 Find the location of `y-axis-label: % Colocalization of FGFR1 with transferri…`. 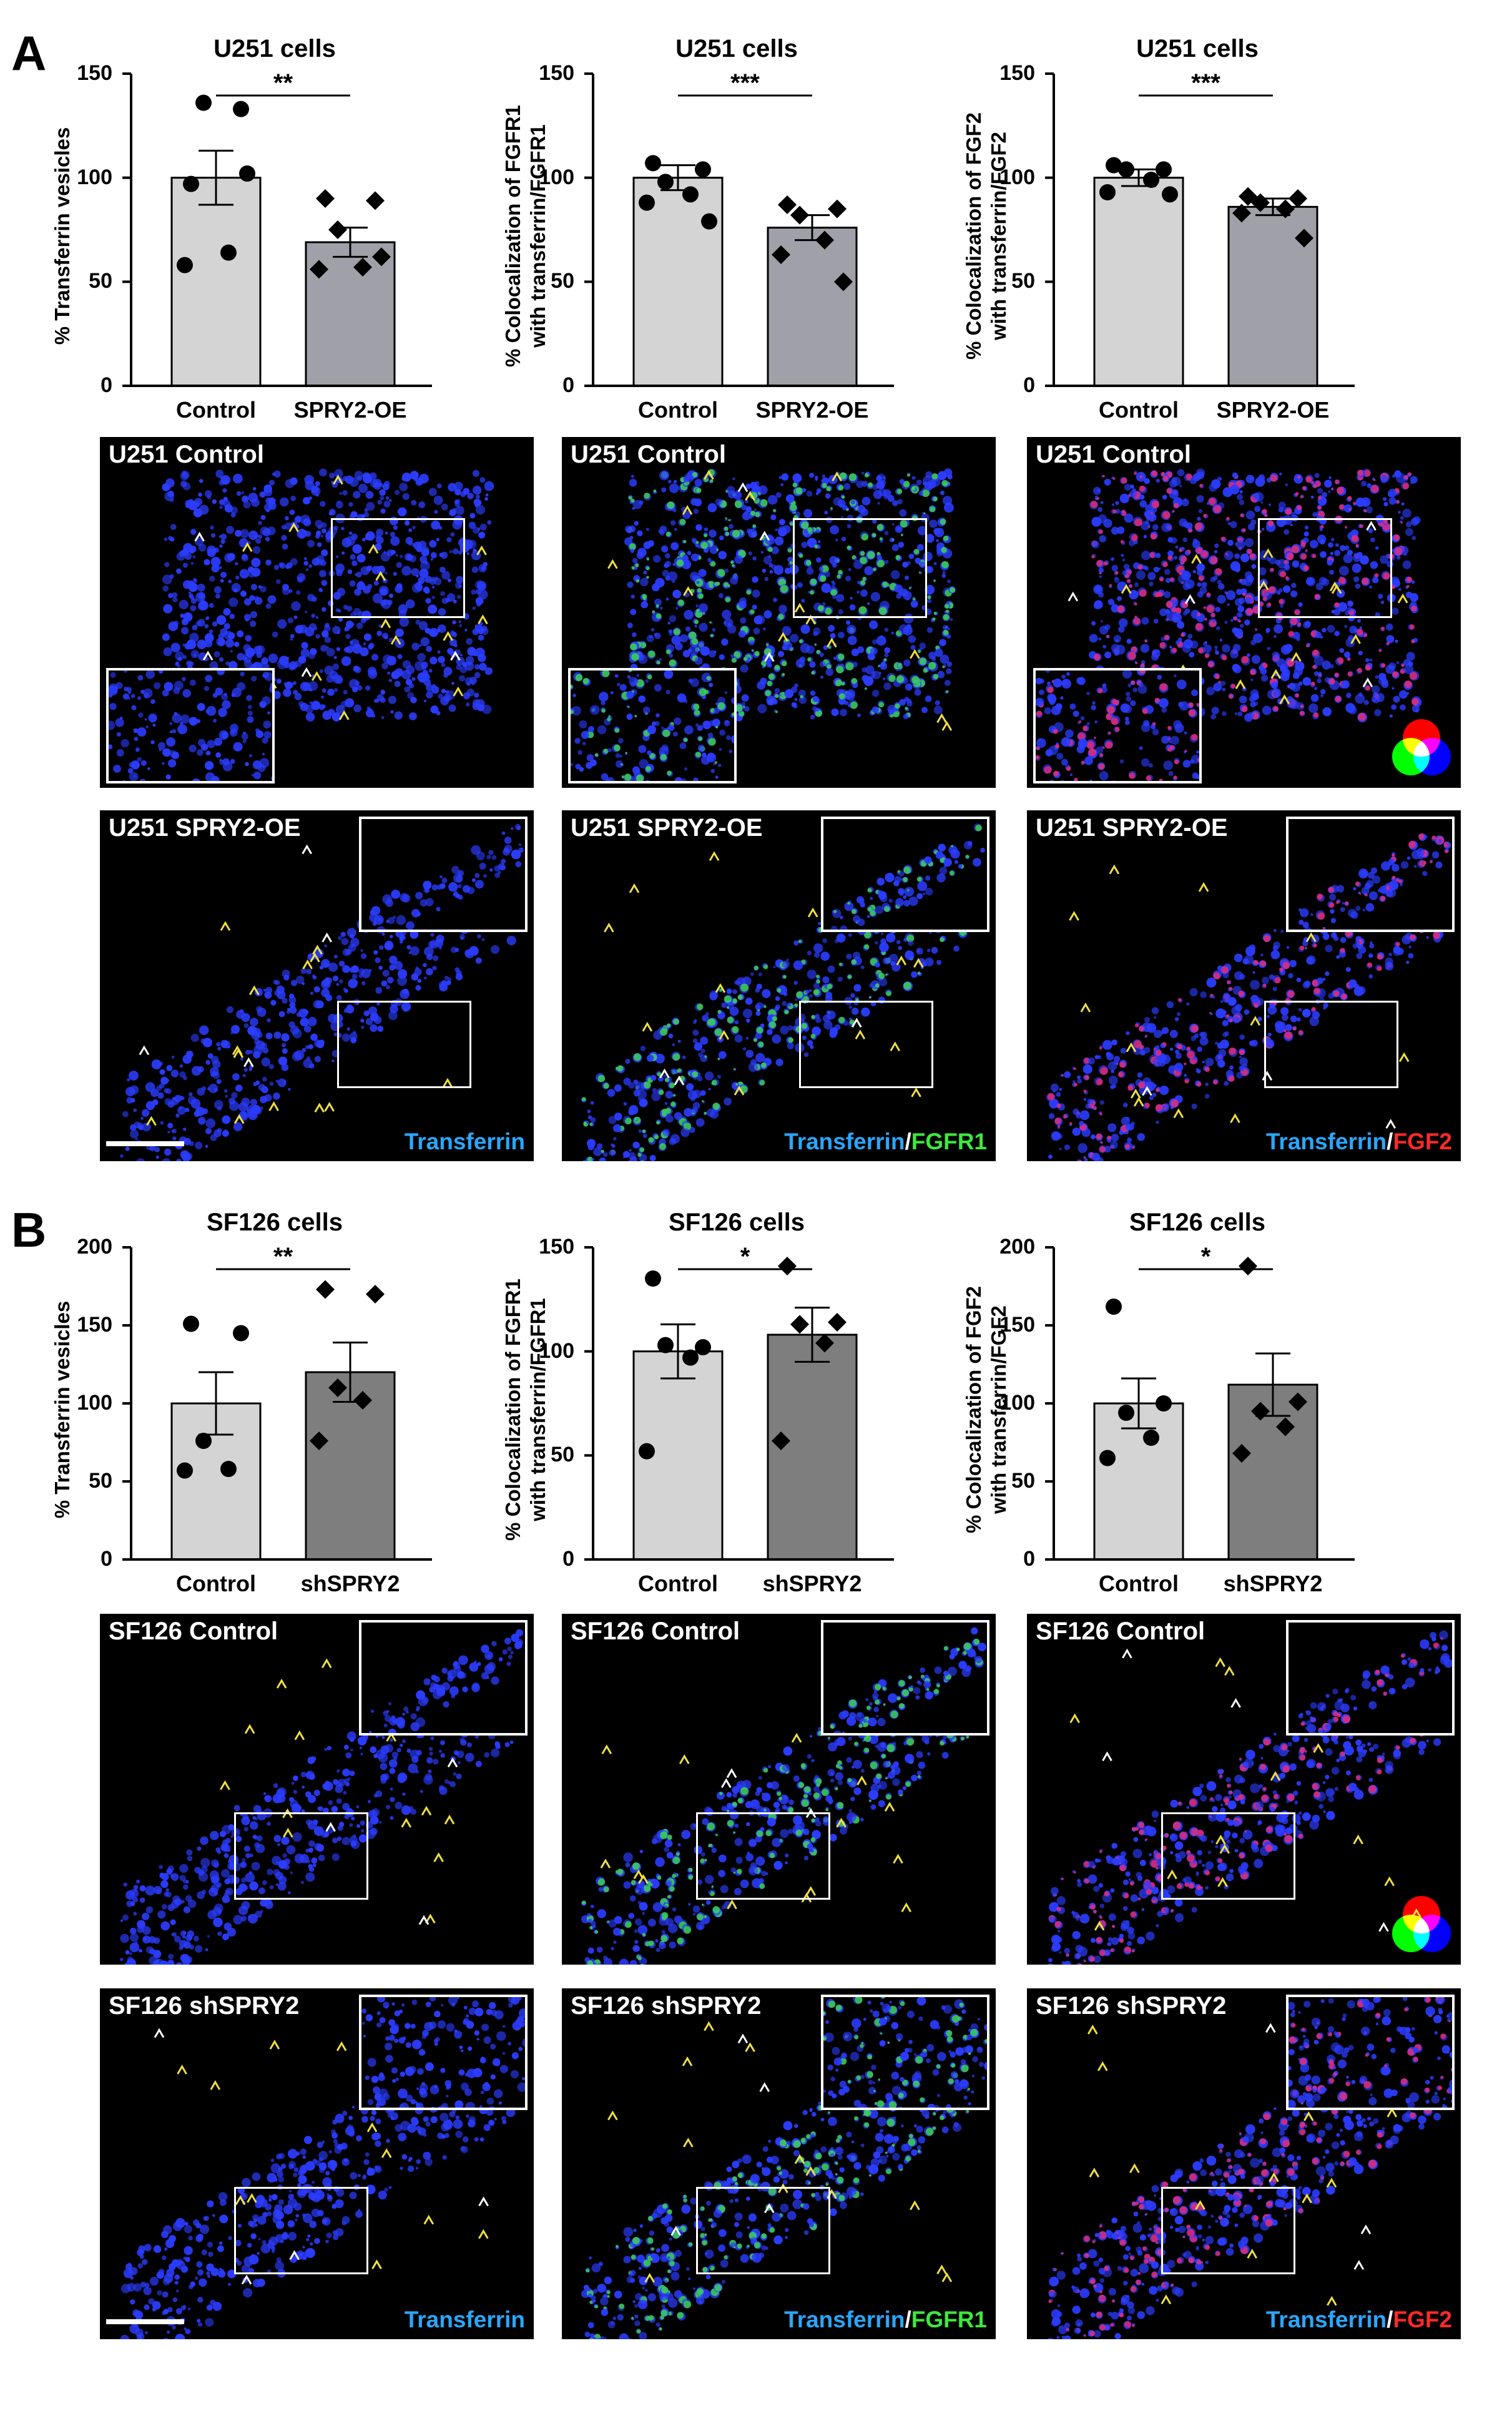

y-axis-label: % Colocalization of FGFR1 with transferri… is located at coordinates (526, 236).